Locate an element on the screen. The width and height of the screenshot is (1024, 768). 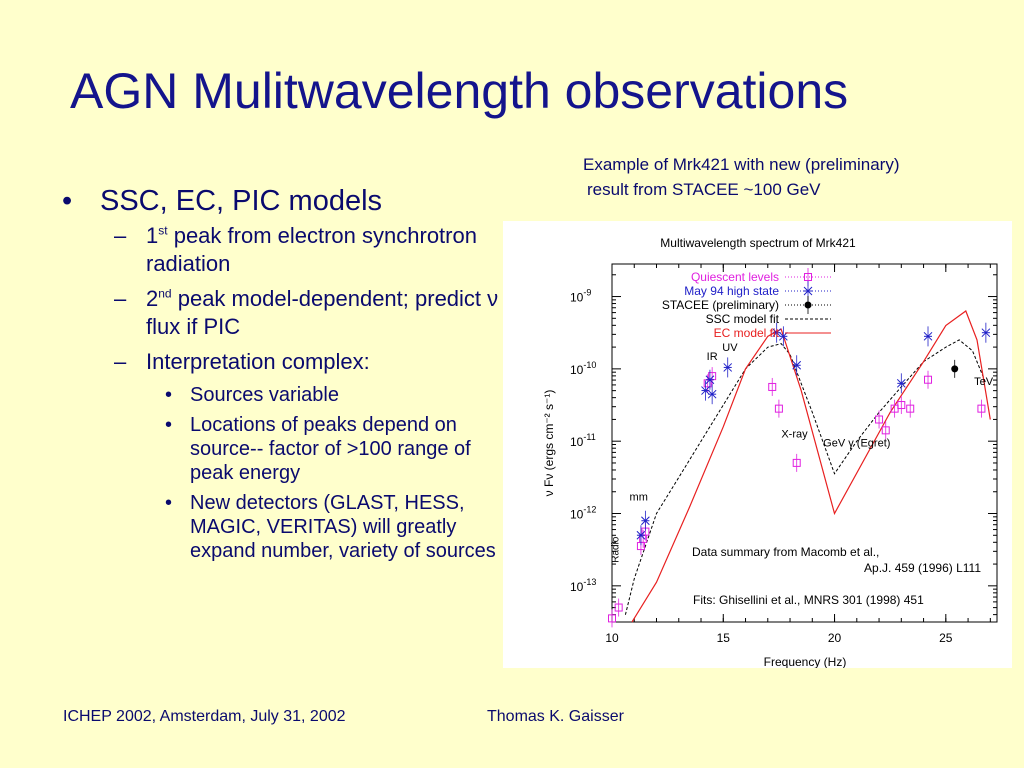
bullet-models: SSC, EC, PIC models is located at coordinates (282, 201).